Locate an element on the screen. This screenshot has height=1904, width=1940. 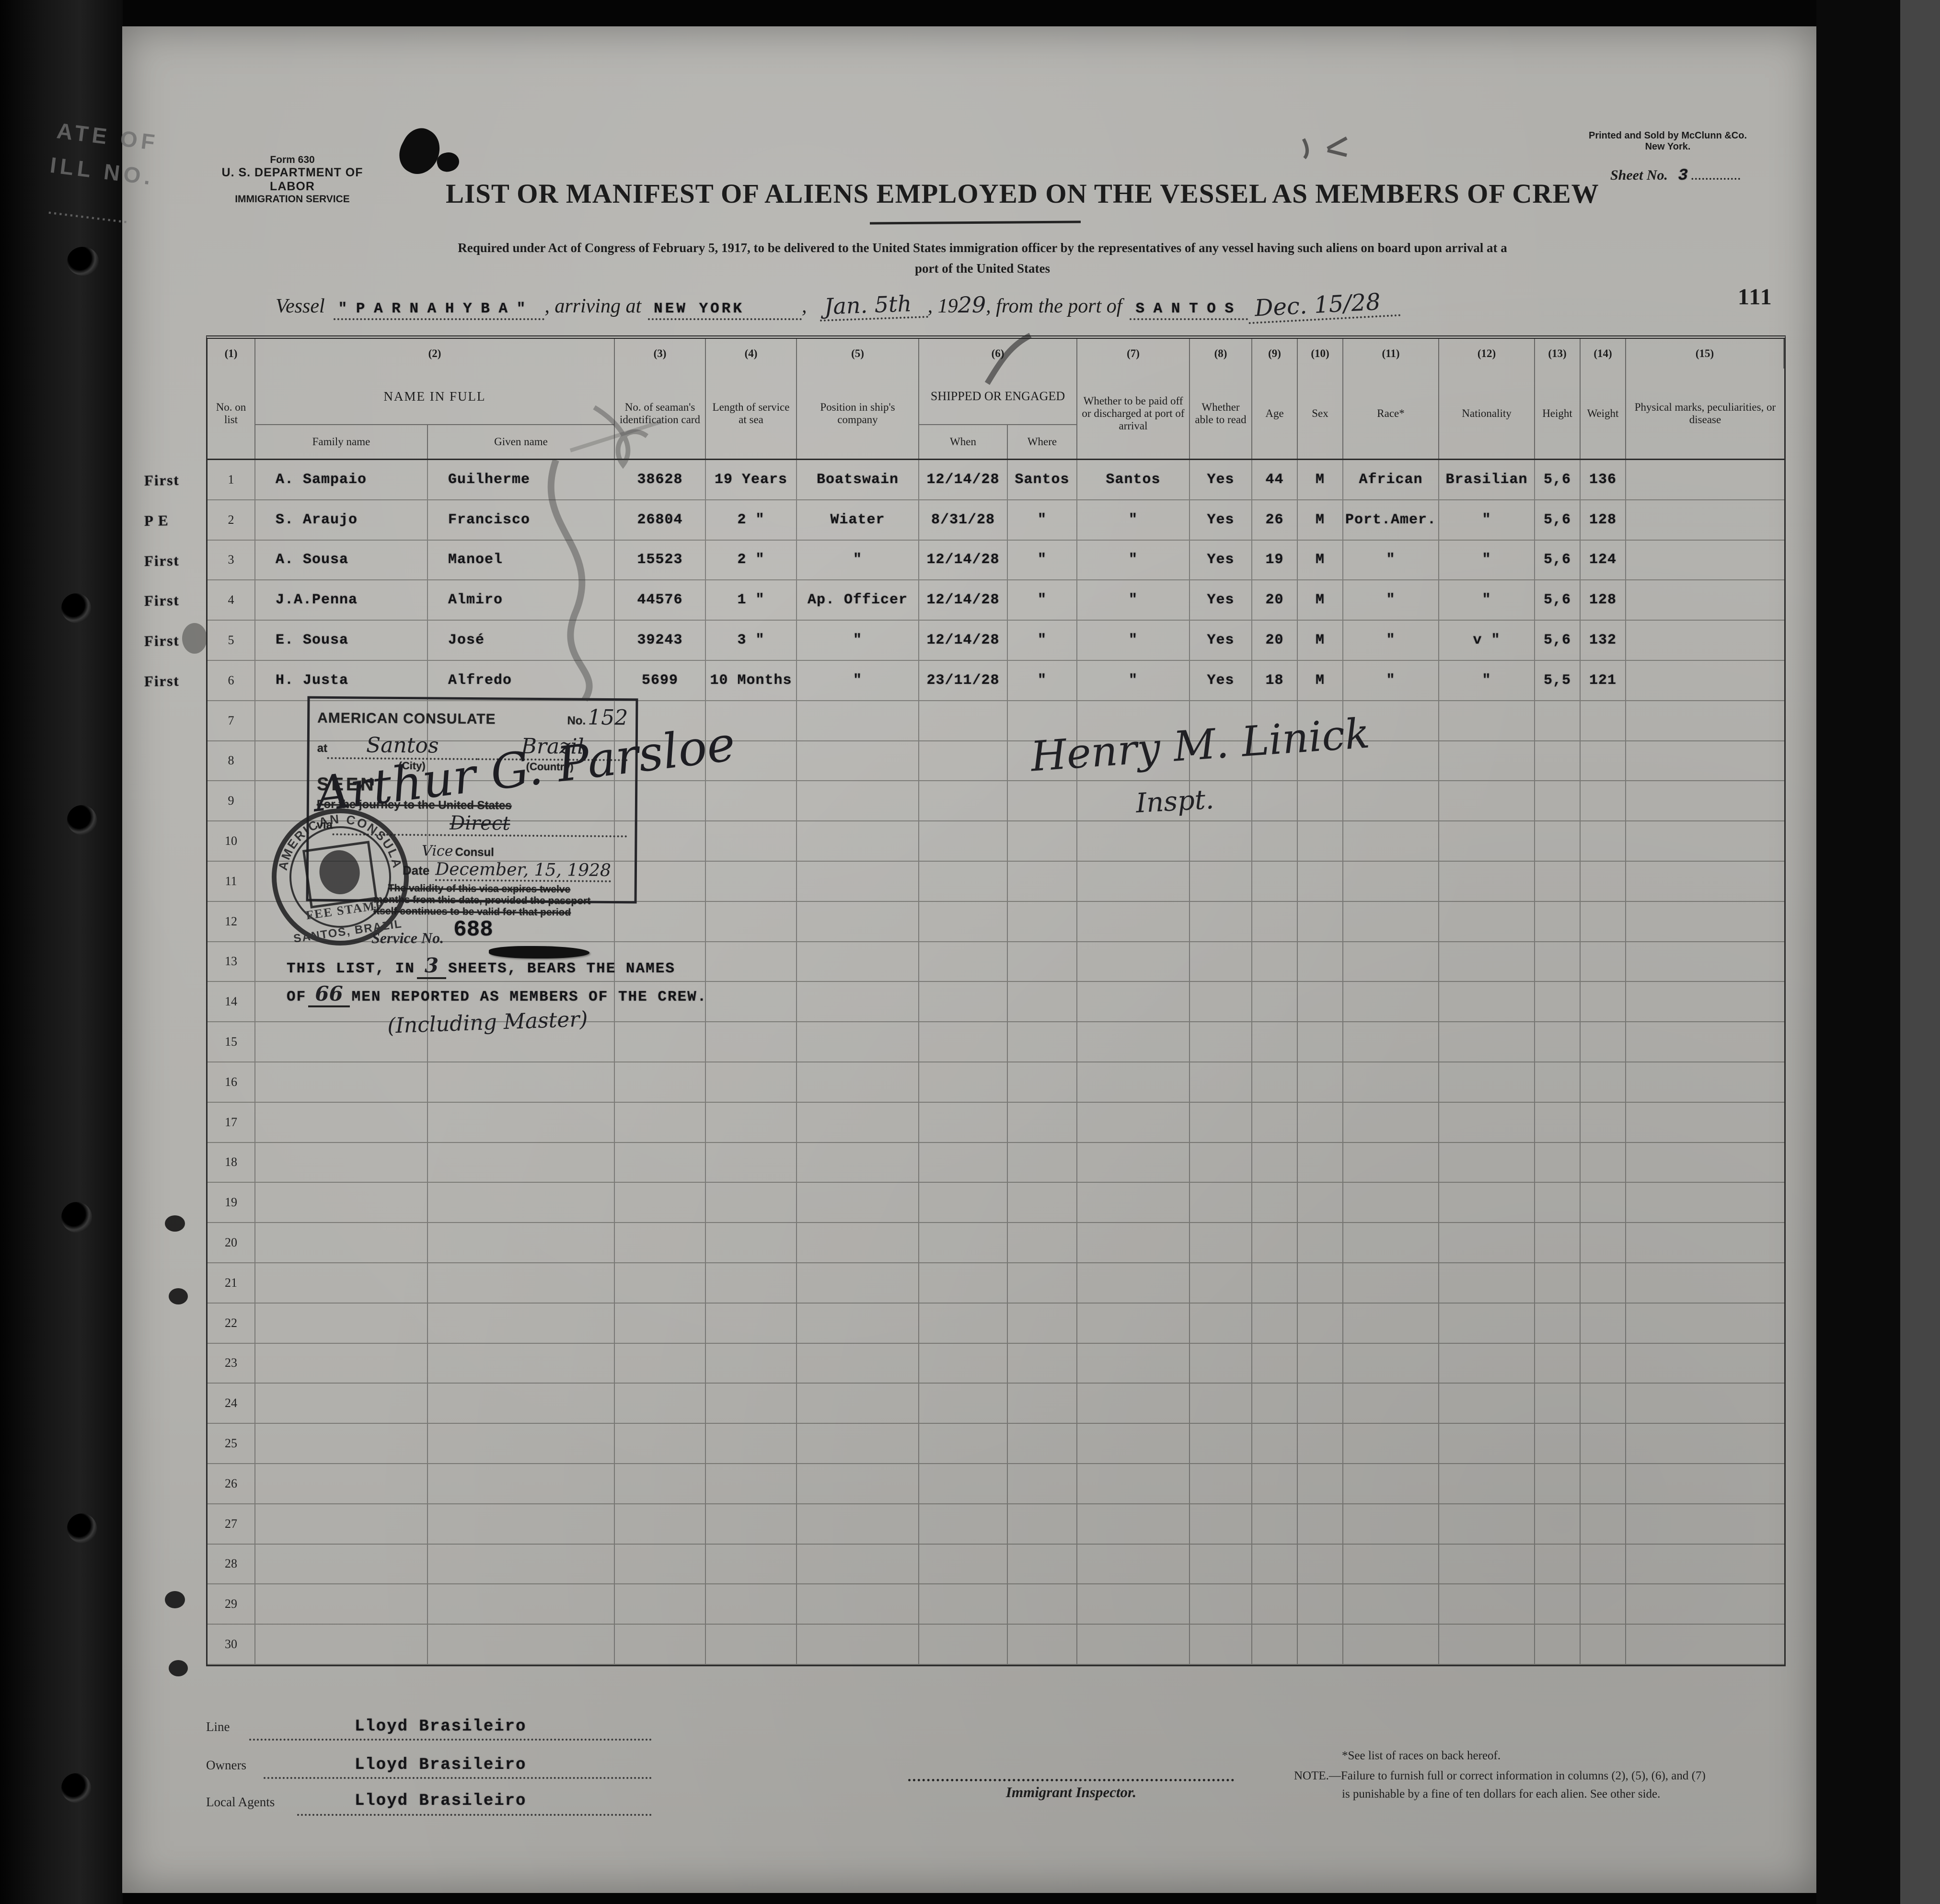
cell-where: " is located at coordinates (1042, 560).